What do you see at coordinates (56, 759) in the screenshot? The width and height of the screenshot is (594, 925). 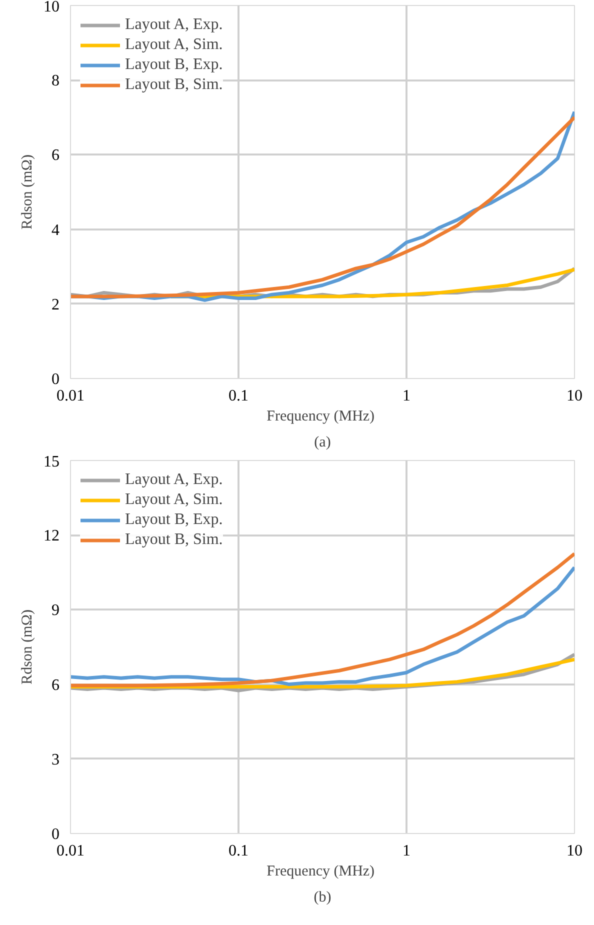 I see `y-tick-label: 3` at bounding box center [56, 759].